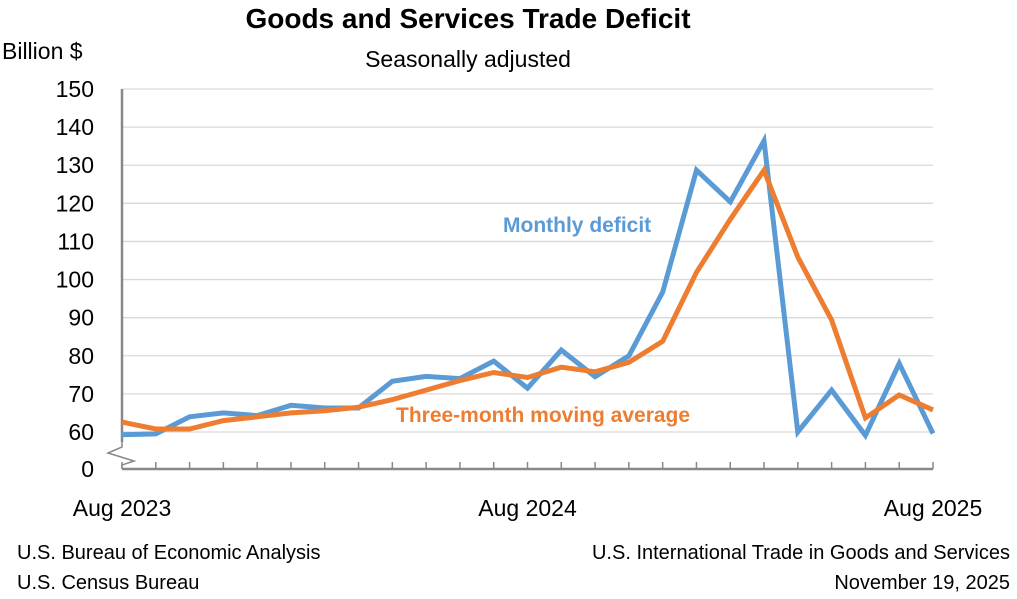 This screenshot has width=1017, height=599. I want to click on source-line-1: U.S. Bureau of Economic Analysis, so click(168, 553).